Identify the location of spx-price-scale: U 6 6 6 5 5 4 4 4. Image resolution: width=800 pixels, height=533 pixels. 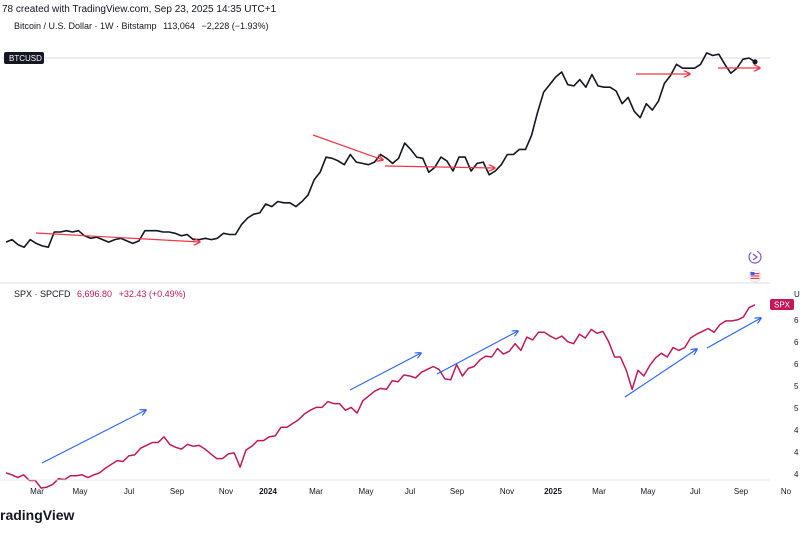
(797, 384).